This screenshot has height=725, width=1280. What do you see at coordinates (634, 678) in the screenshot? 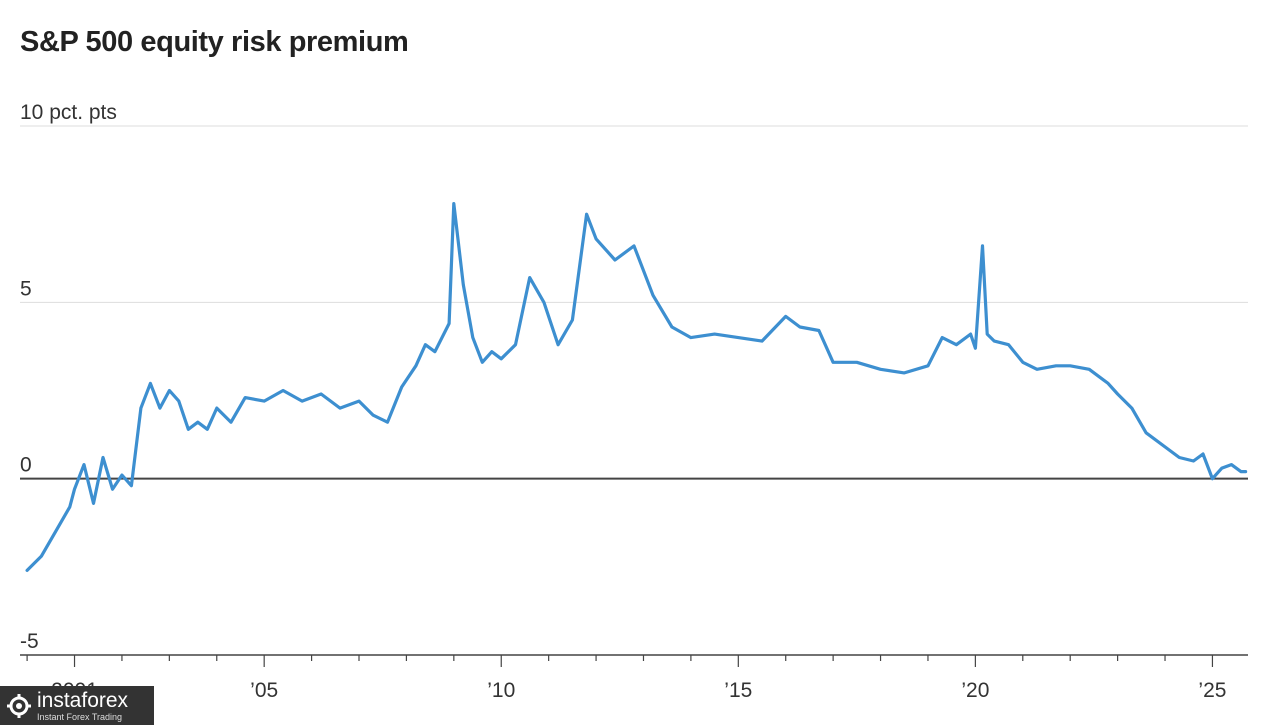
I see `x-axis: 2001’05’10’15’20’25` at bounding box center [634, 678].